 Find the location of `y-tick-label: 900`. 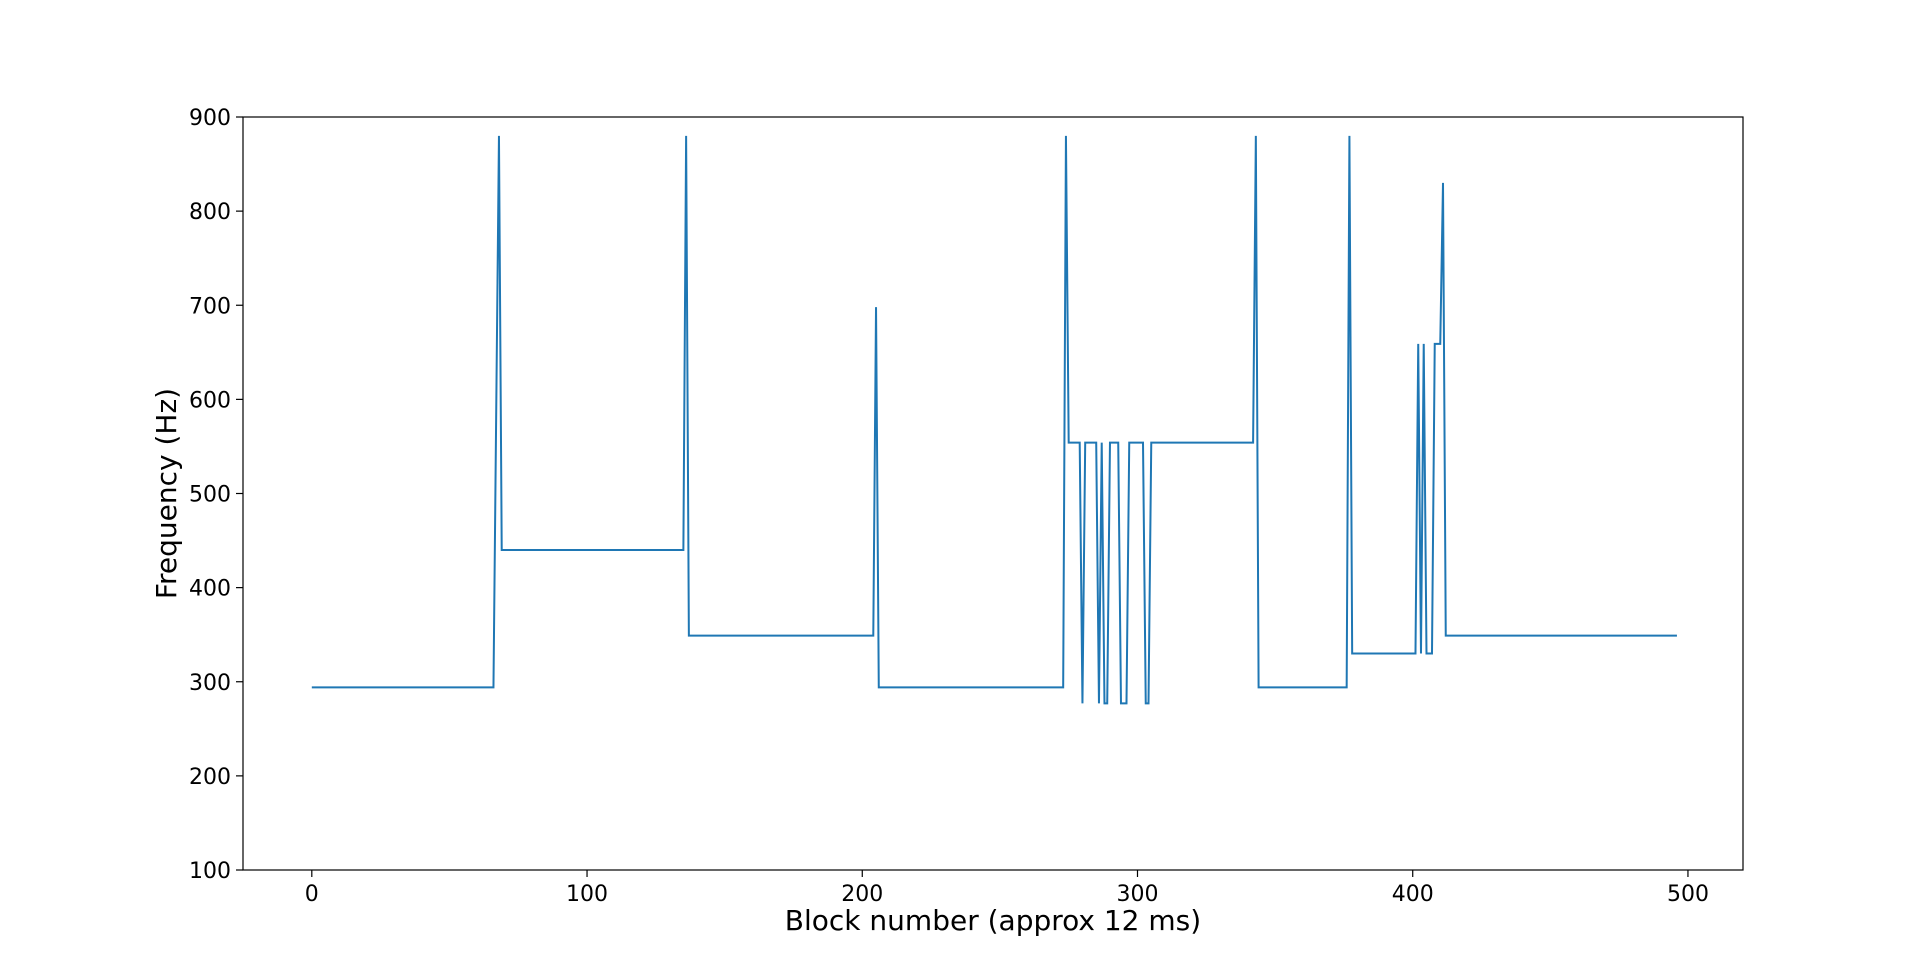

y-tick-label: 900 is located at coordinates (210, 118).